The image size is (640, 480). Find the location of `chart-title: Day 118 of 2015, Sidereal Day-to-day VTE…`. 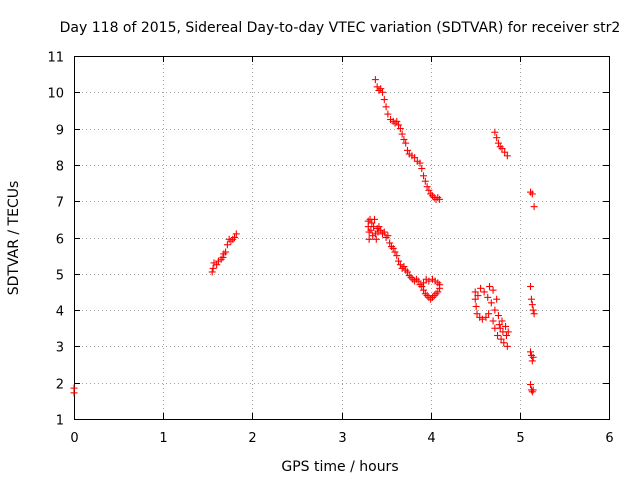

chart-title: Day 118 of 2015, Sidereal Day-to-day VTE… is located at coordinates (340, 28).